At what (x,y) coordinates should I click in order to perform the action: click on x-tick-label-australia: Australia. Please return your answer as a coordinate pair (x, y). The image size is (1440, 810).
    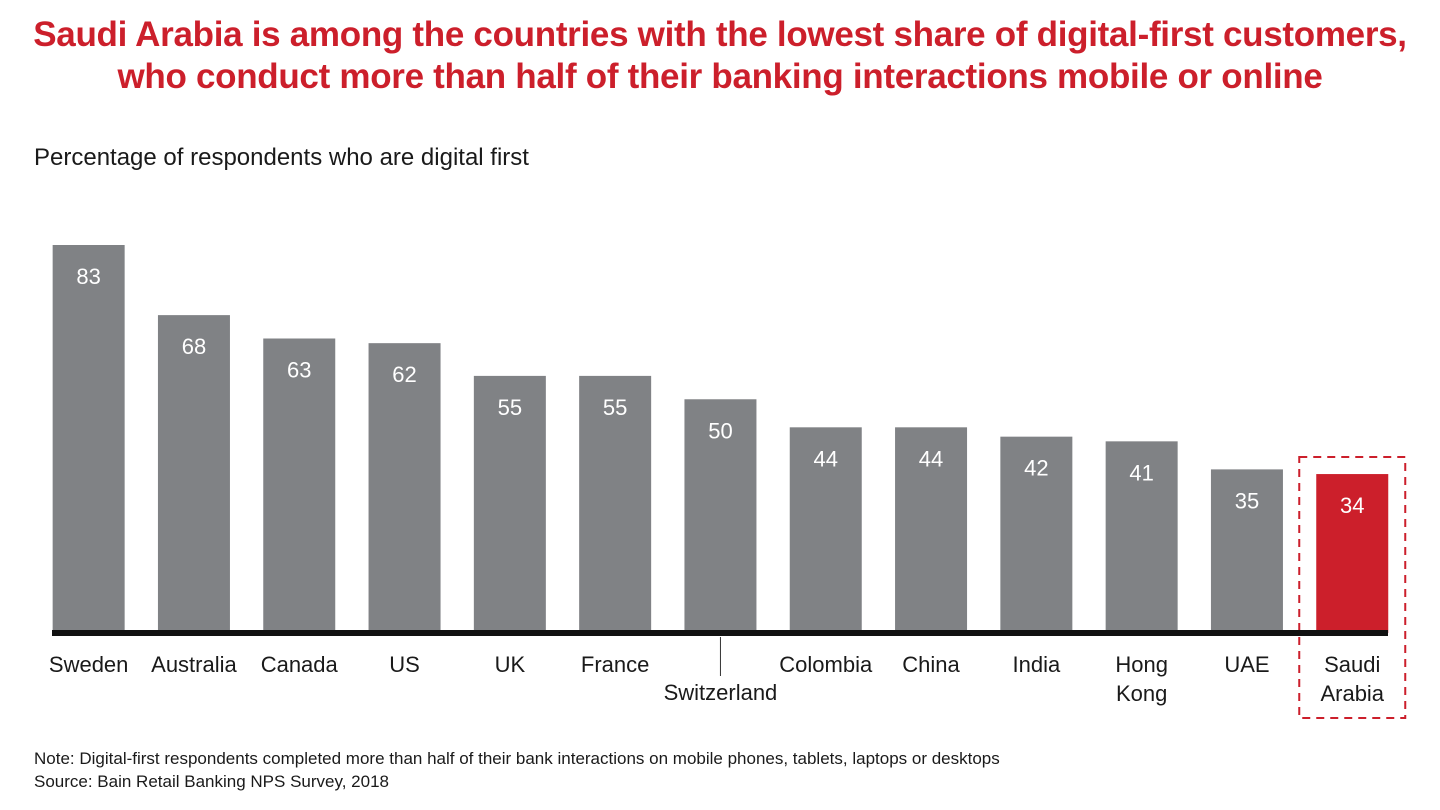
    Looking at the image, I should click on (194, 664).